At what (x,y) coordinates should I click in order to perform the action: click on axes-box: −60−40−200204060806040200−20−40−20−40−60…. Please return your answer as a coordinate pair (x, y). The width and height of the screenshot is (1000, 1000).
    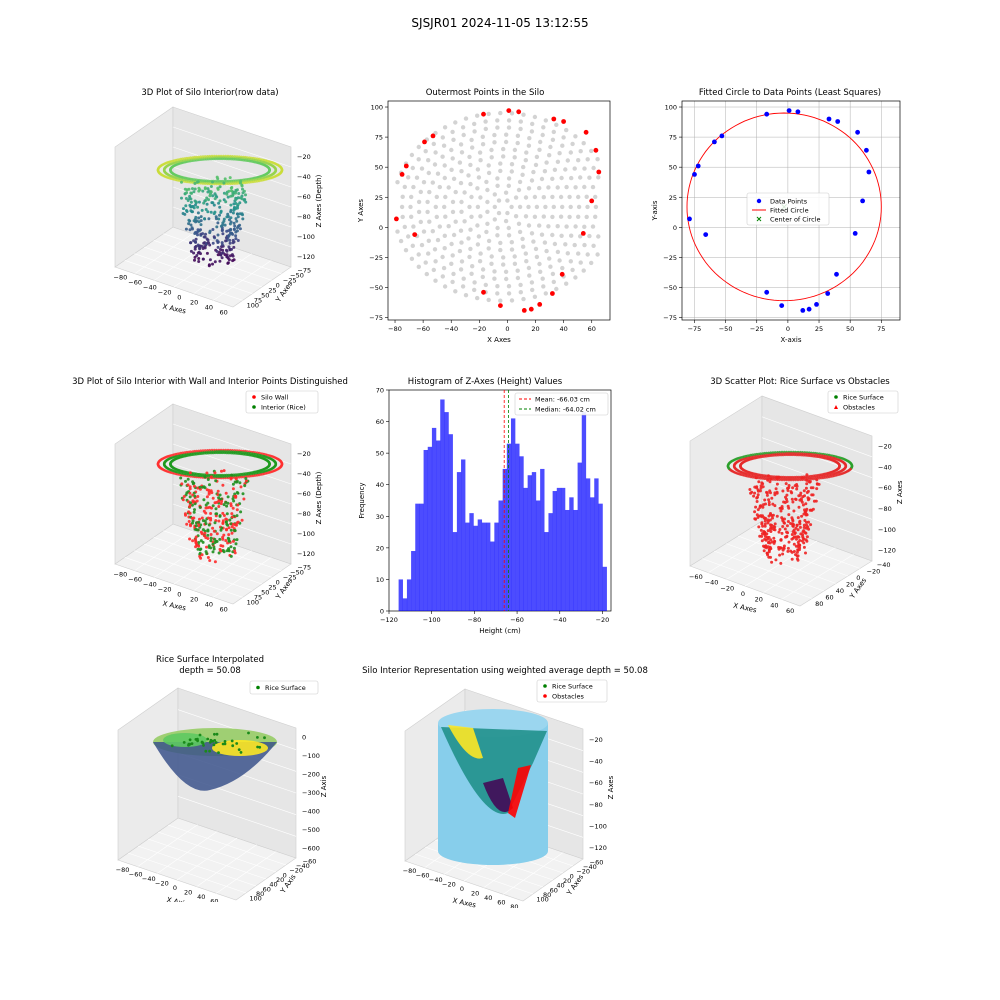
    Looking at the image, I should click on (796, 505).